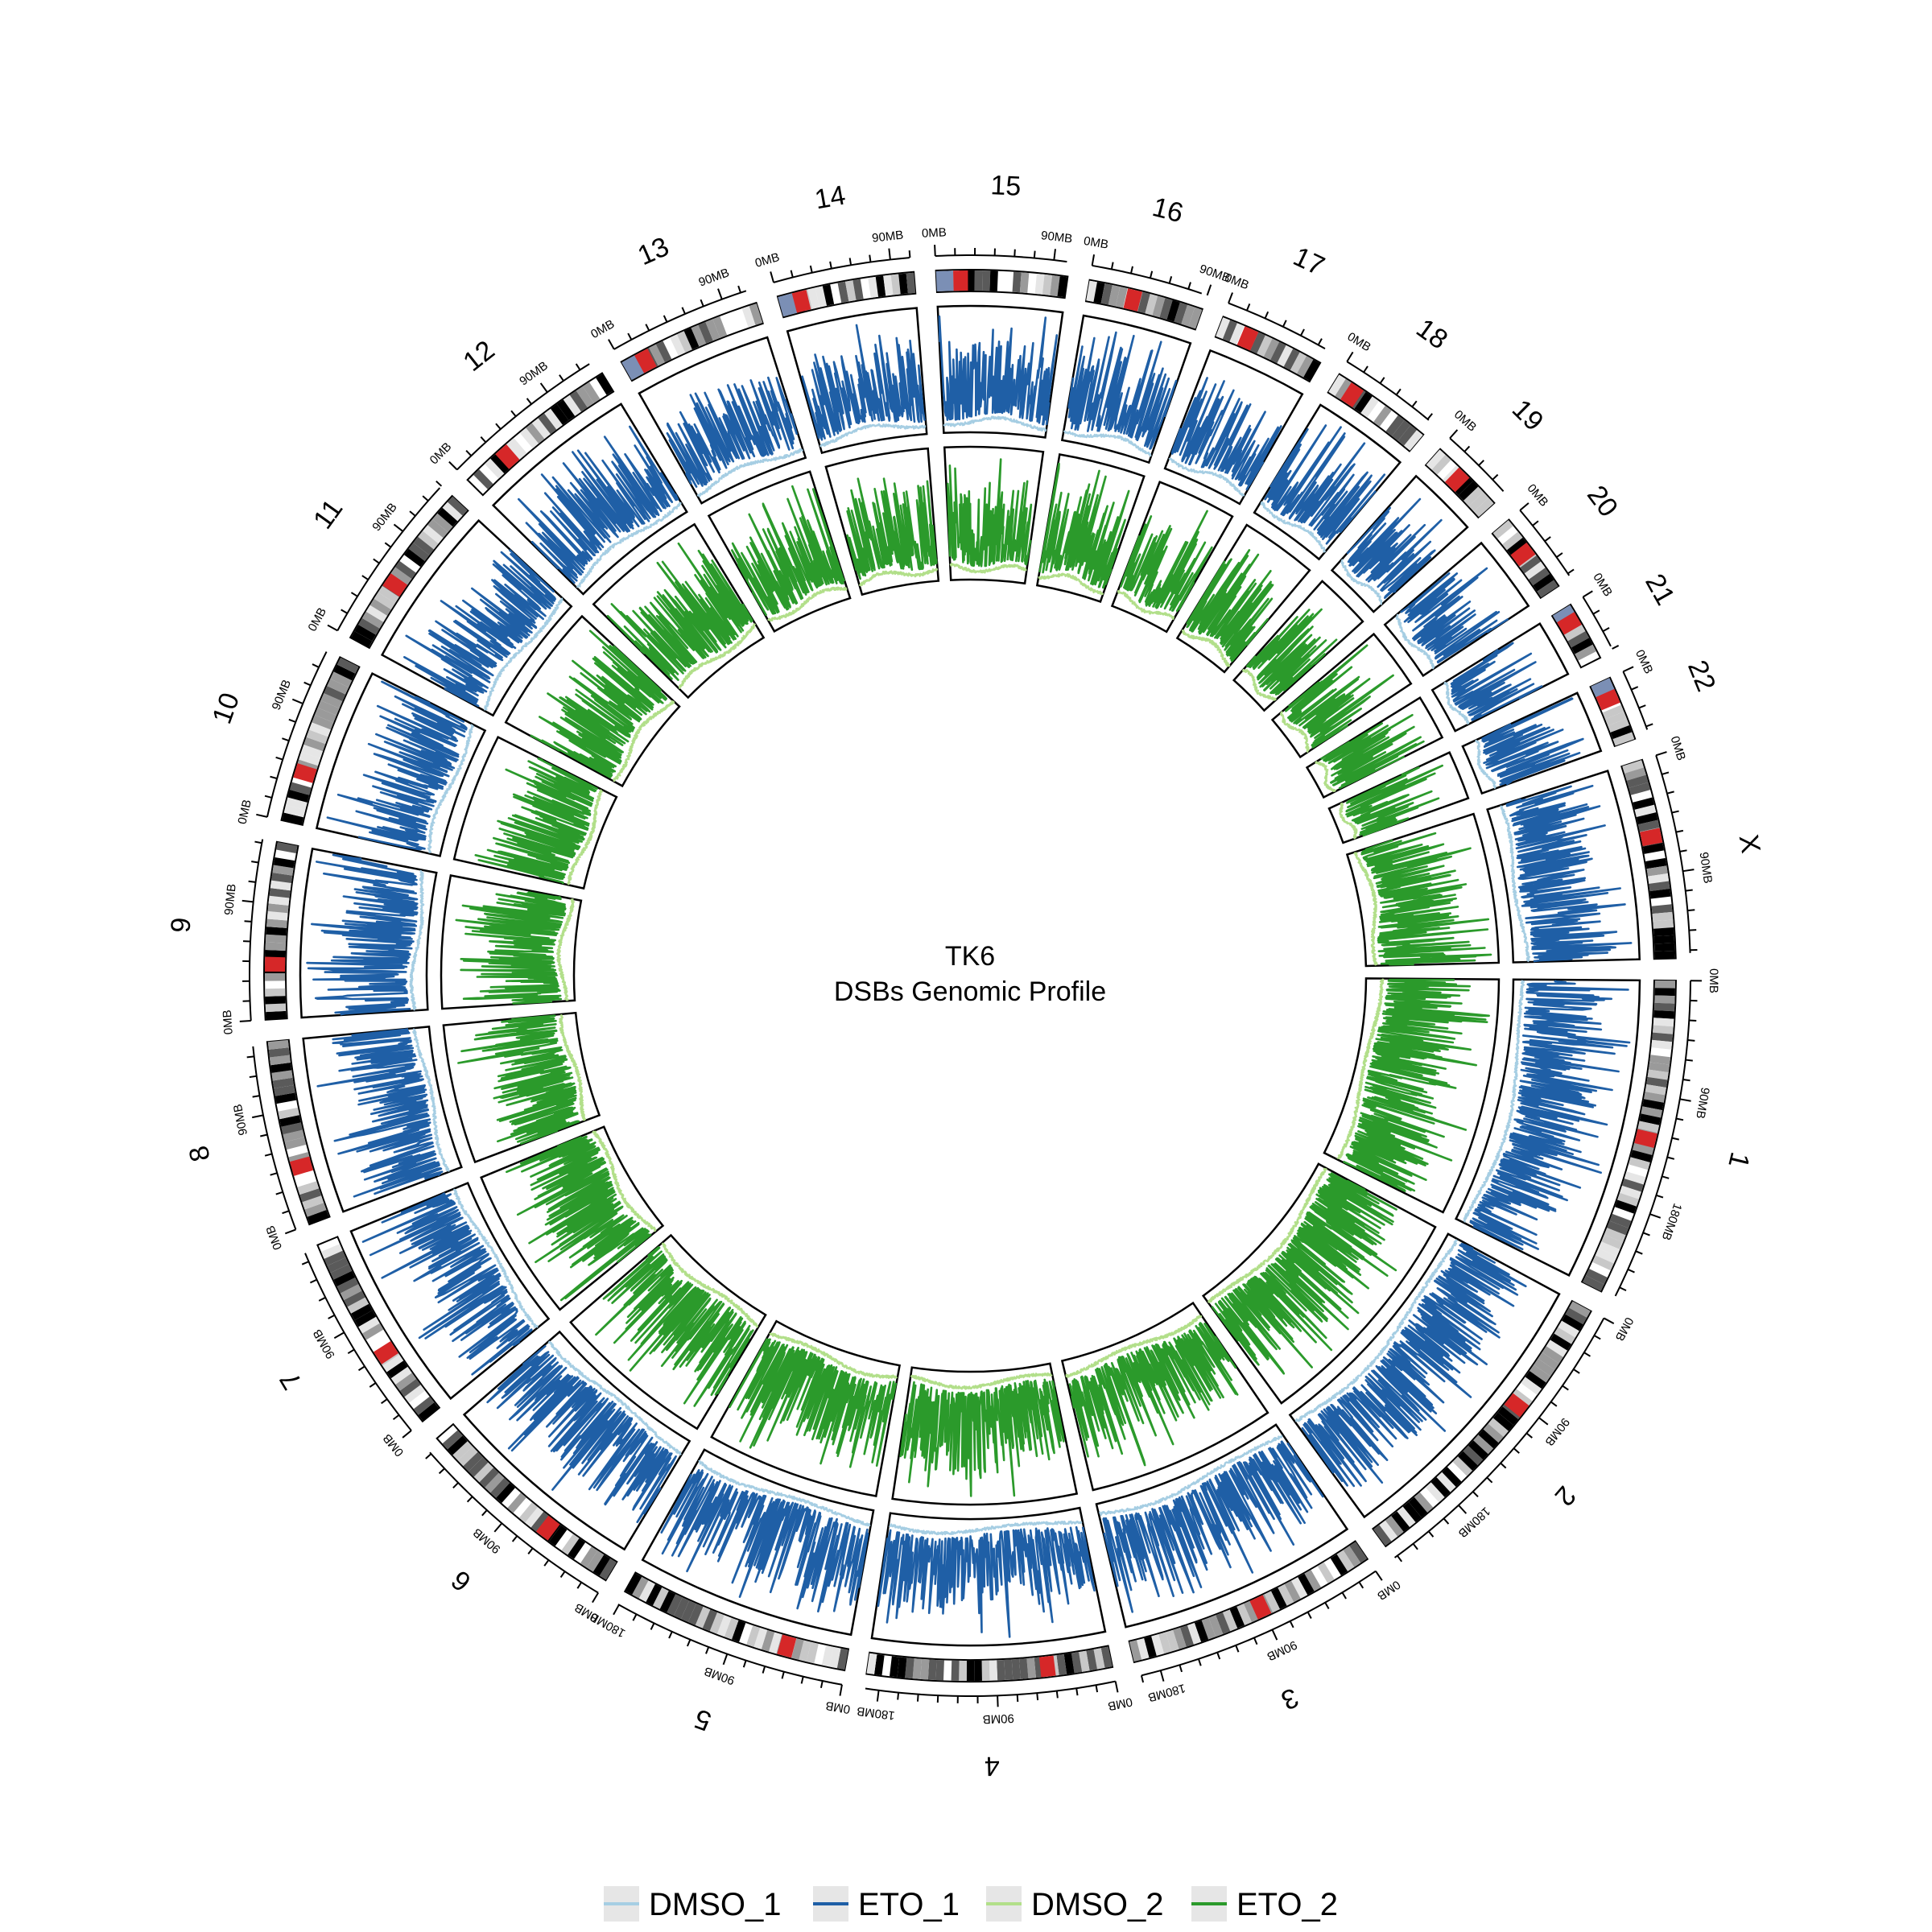 The height and width of the screenshot is (1932, 1932). I want to click on chromosome-label: 9, so click(180, 926).